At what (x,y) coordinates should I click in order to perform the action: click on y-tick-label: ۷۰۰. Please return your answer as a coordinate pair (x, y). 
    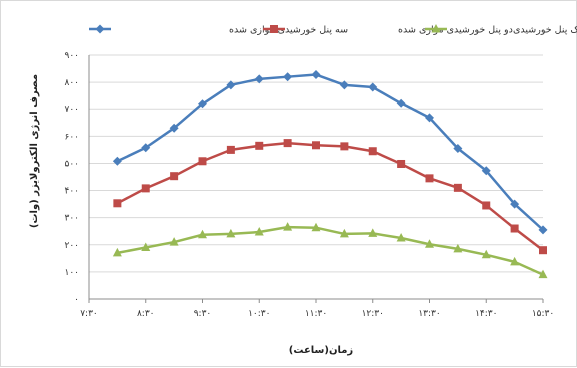
    Looking at the image, I should click on (71, 110).